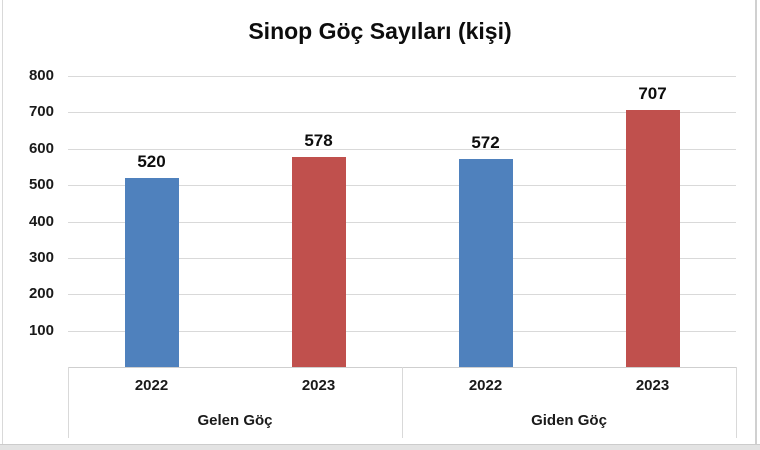 The image size is (760, 450). What do you see at coordinates (41, 221) in the screenshot?
I see `y-axis-tick-label: 400` at bounding box center [41, 221].